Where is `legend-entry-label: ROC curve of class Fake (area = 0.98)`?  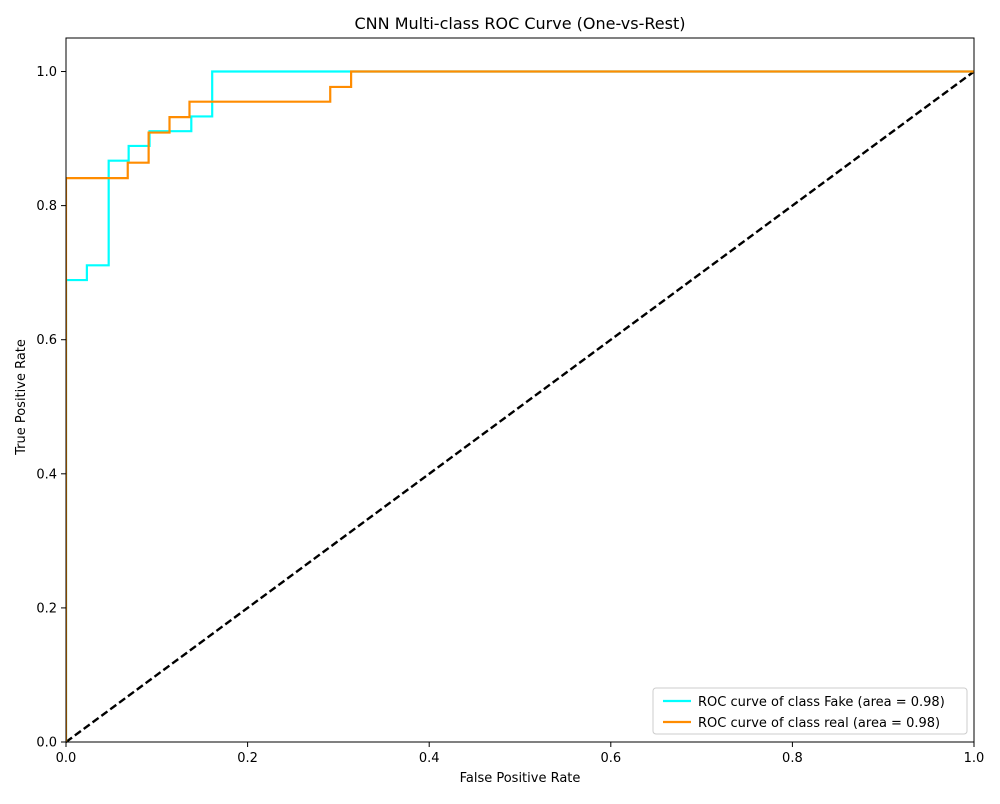 legend-entry-label: ROC curve of class Fake (area = 0.98) is located at coordinates (821, 702).